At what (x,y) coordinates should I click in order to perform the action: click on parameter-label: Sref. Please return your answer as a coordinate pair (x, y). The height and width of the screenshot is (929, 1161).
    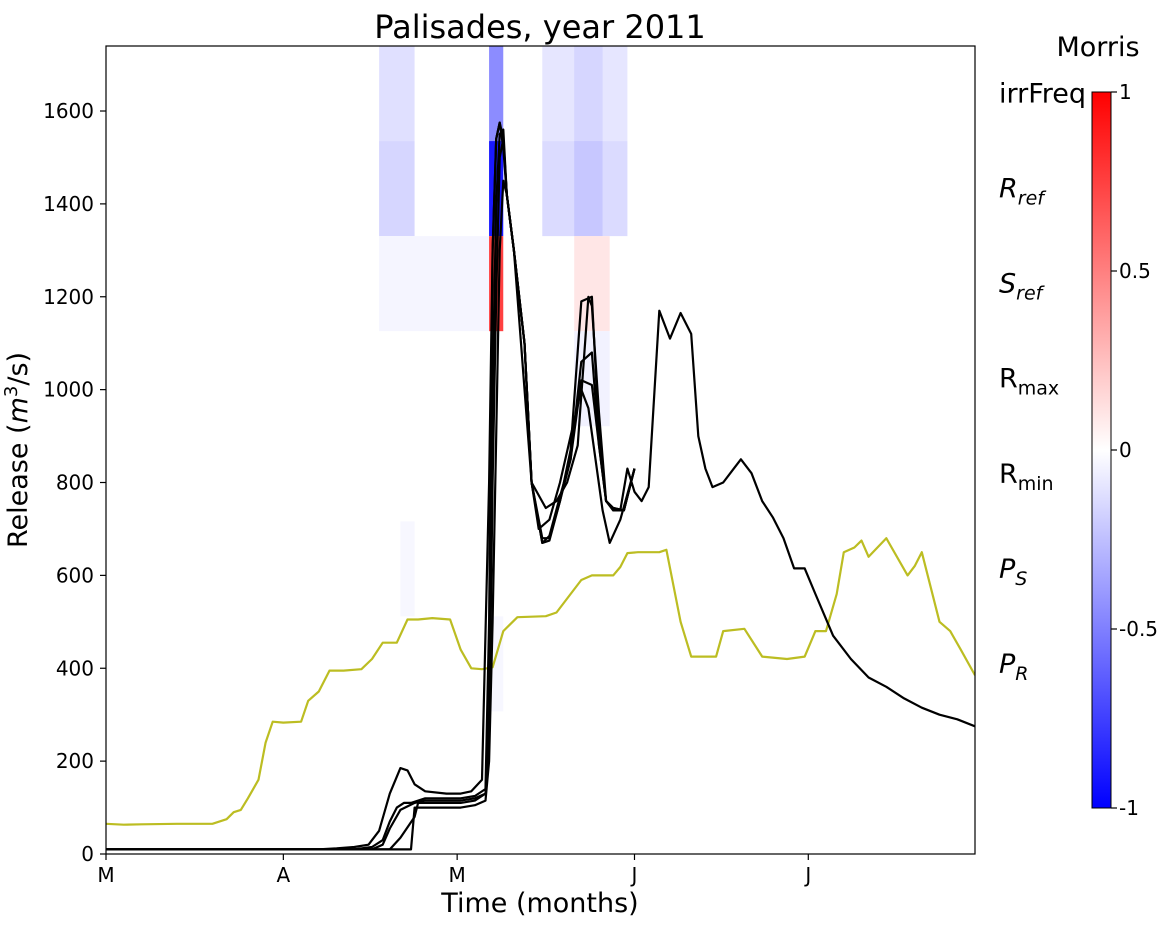
    Looking at the image, I should click on (1022, 287).